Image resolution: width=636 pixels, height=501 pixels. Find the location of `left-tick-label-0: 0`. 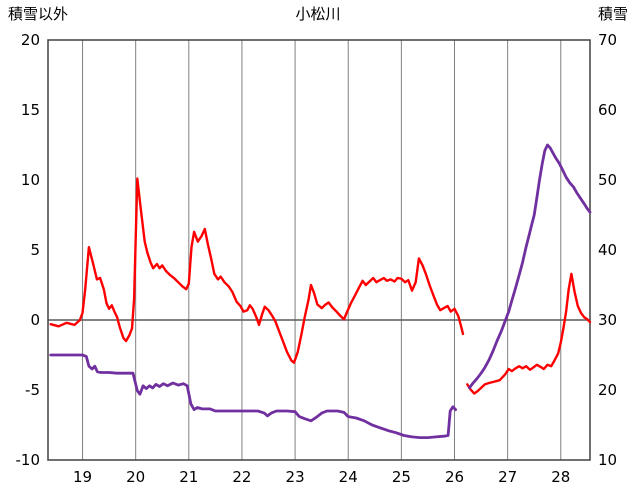

left-tick-label-0: 0 is located at coordinates (35, 320).